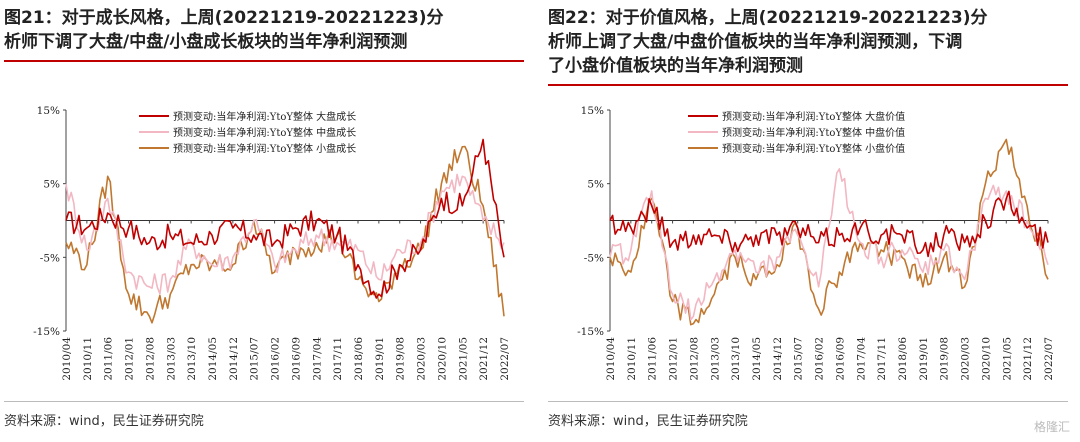 The height and width of the screenshot is (442, 1080). I want to click on title-line: 了小盘价值板块的当年净利润预测, so click(675, 66).